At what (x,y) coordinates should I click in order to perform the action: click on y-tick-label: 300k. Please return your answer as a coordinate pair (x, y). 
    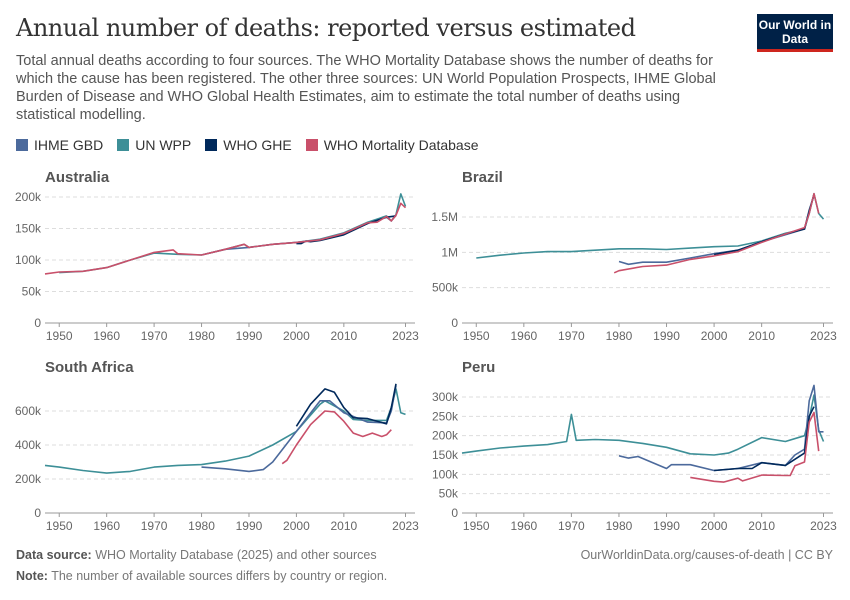
    Looking at the image, I should click on (445, 397).